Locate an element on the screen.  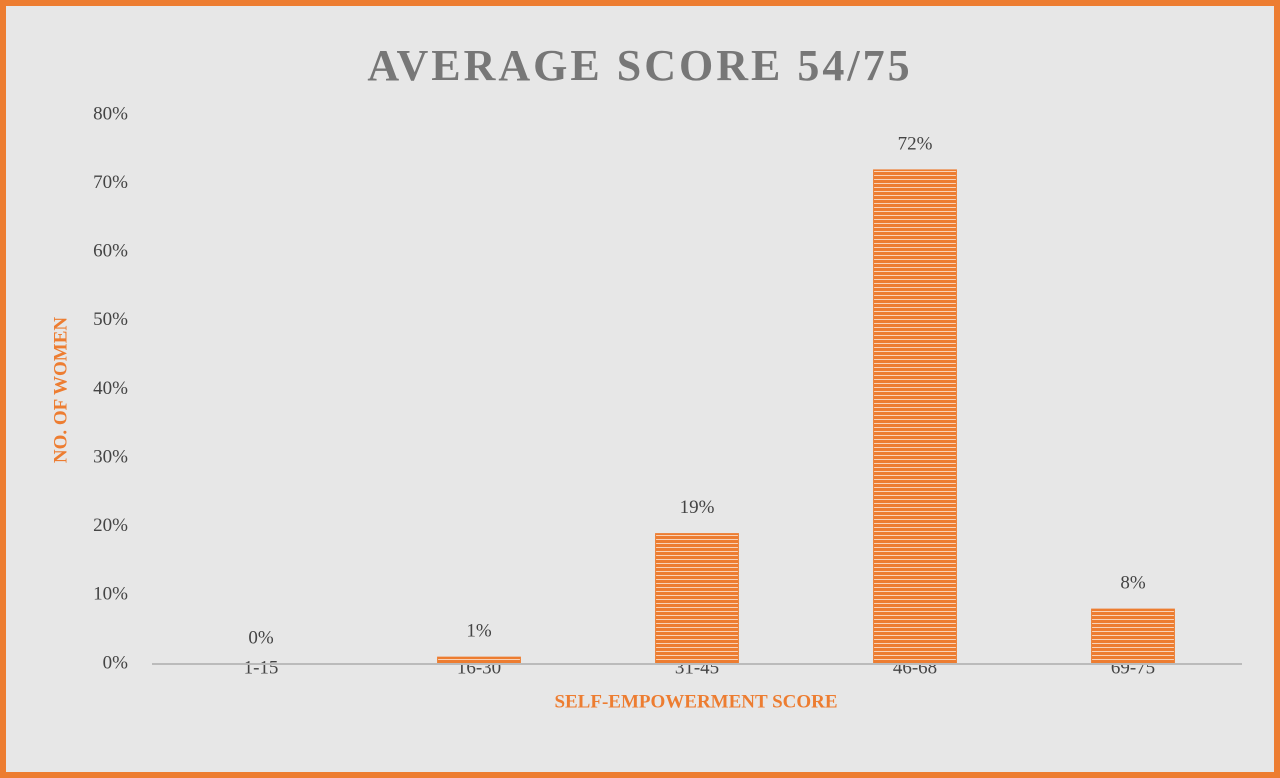
y-tick-label: 60% is located at coordinates (110, 251).